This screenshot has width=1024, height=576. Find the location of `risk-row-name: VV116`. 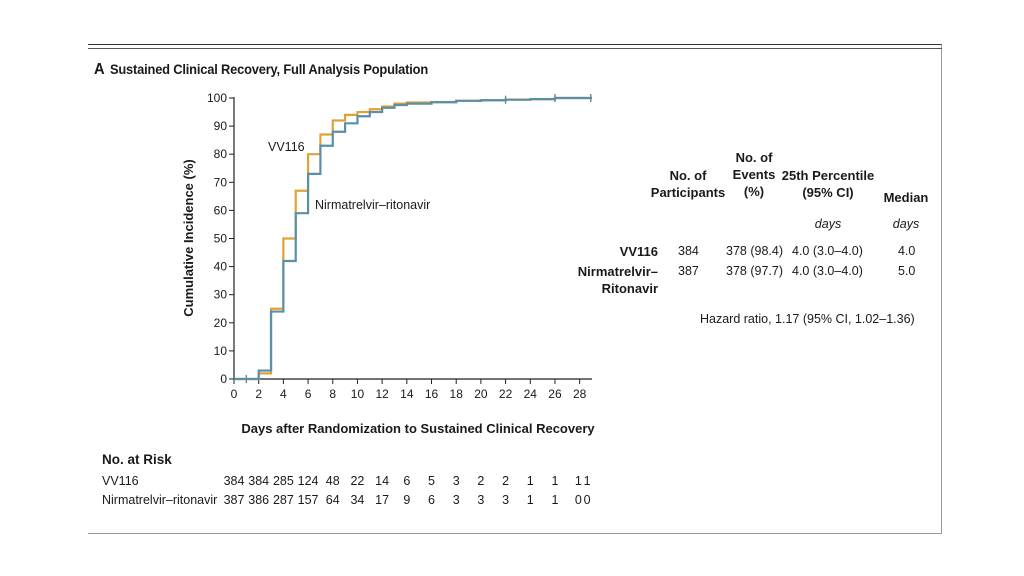

risk-row-name: VV116 is located at coordinates (120, 481).